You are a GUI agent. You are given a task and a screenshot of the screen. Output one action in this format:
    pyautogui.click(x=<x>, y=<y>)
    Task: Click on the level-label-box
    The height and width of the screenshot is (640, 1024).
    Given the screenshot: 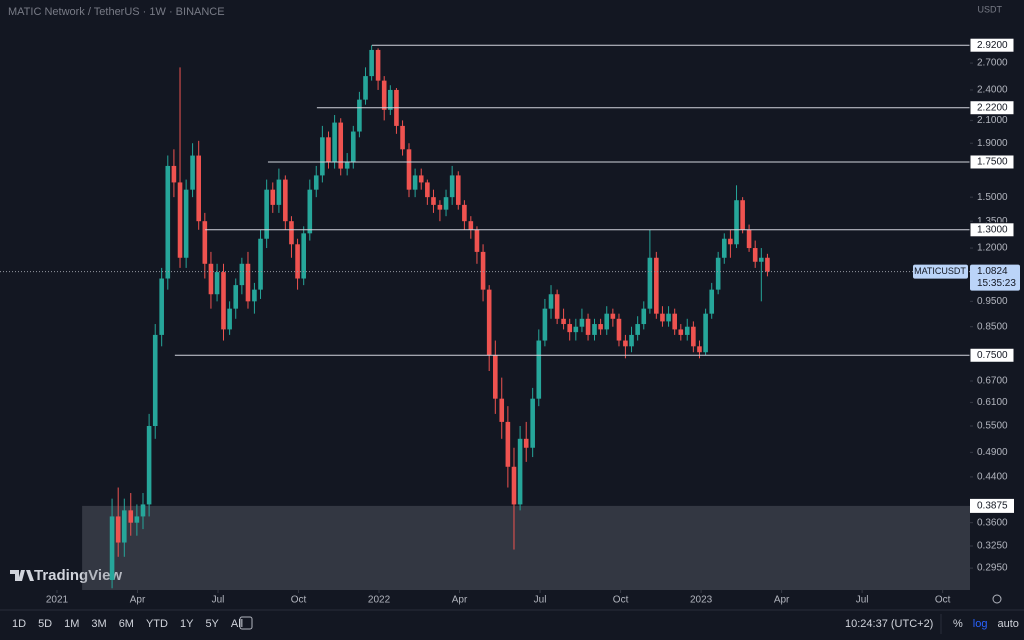 What is the action you would take?
    pyautogui.click(x=992, y=355)
    